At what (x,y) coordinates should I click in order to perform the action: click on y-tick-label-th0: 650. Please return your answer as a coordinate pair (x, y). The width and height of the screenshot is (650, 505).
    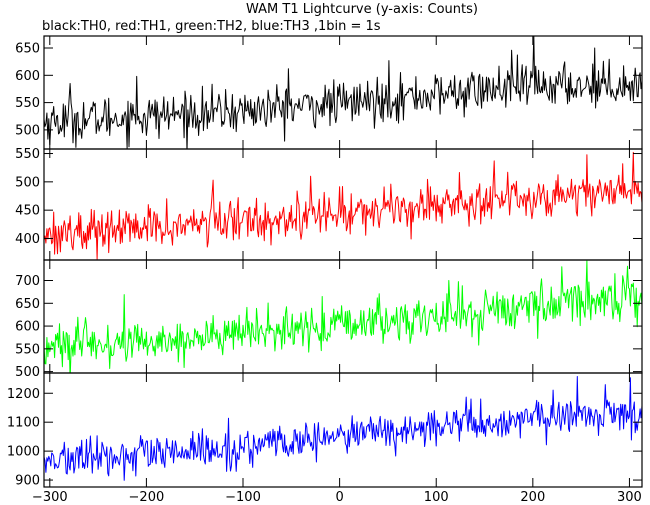
    Looking at the image, I should click on (27, 49).